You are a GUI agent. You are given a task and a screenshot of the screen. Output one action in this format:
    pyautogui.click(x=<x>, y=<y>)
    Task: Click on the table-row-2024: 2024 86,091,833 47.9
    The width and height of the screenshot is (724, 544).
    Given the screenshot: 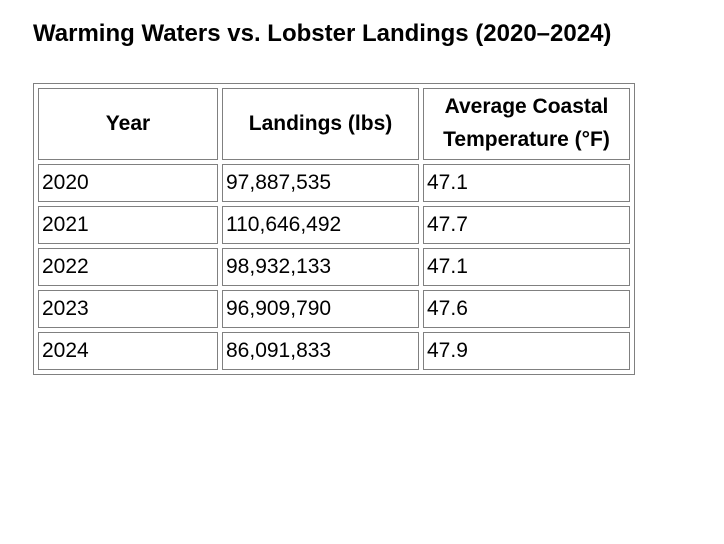 What is the action you would take?
    pyautogui.click(x=334, y=350)
    